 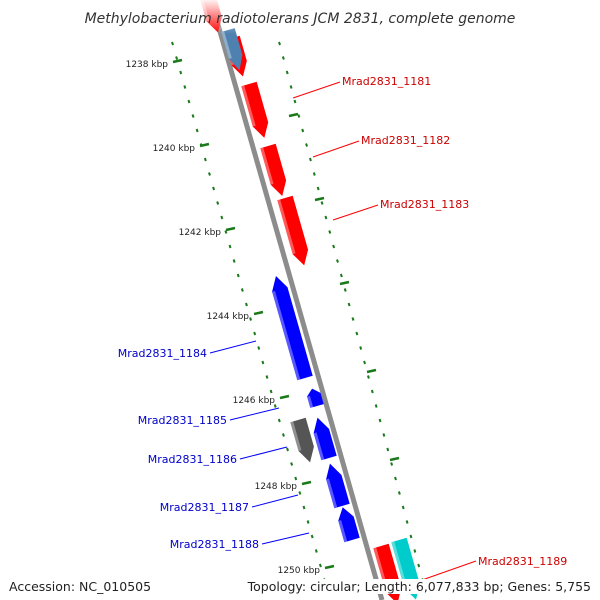 I want to click on gene-label-mrad2831_1181: Mrad2831_1181, so click(x=386, y=81).